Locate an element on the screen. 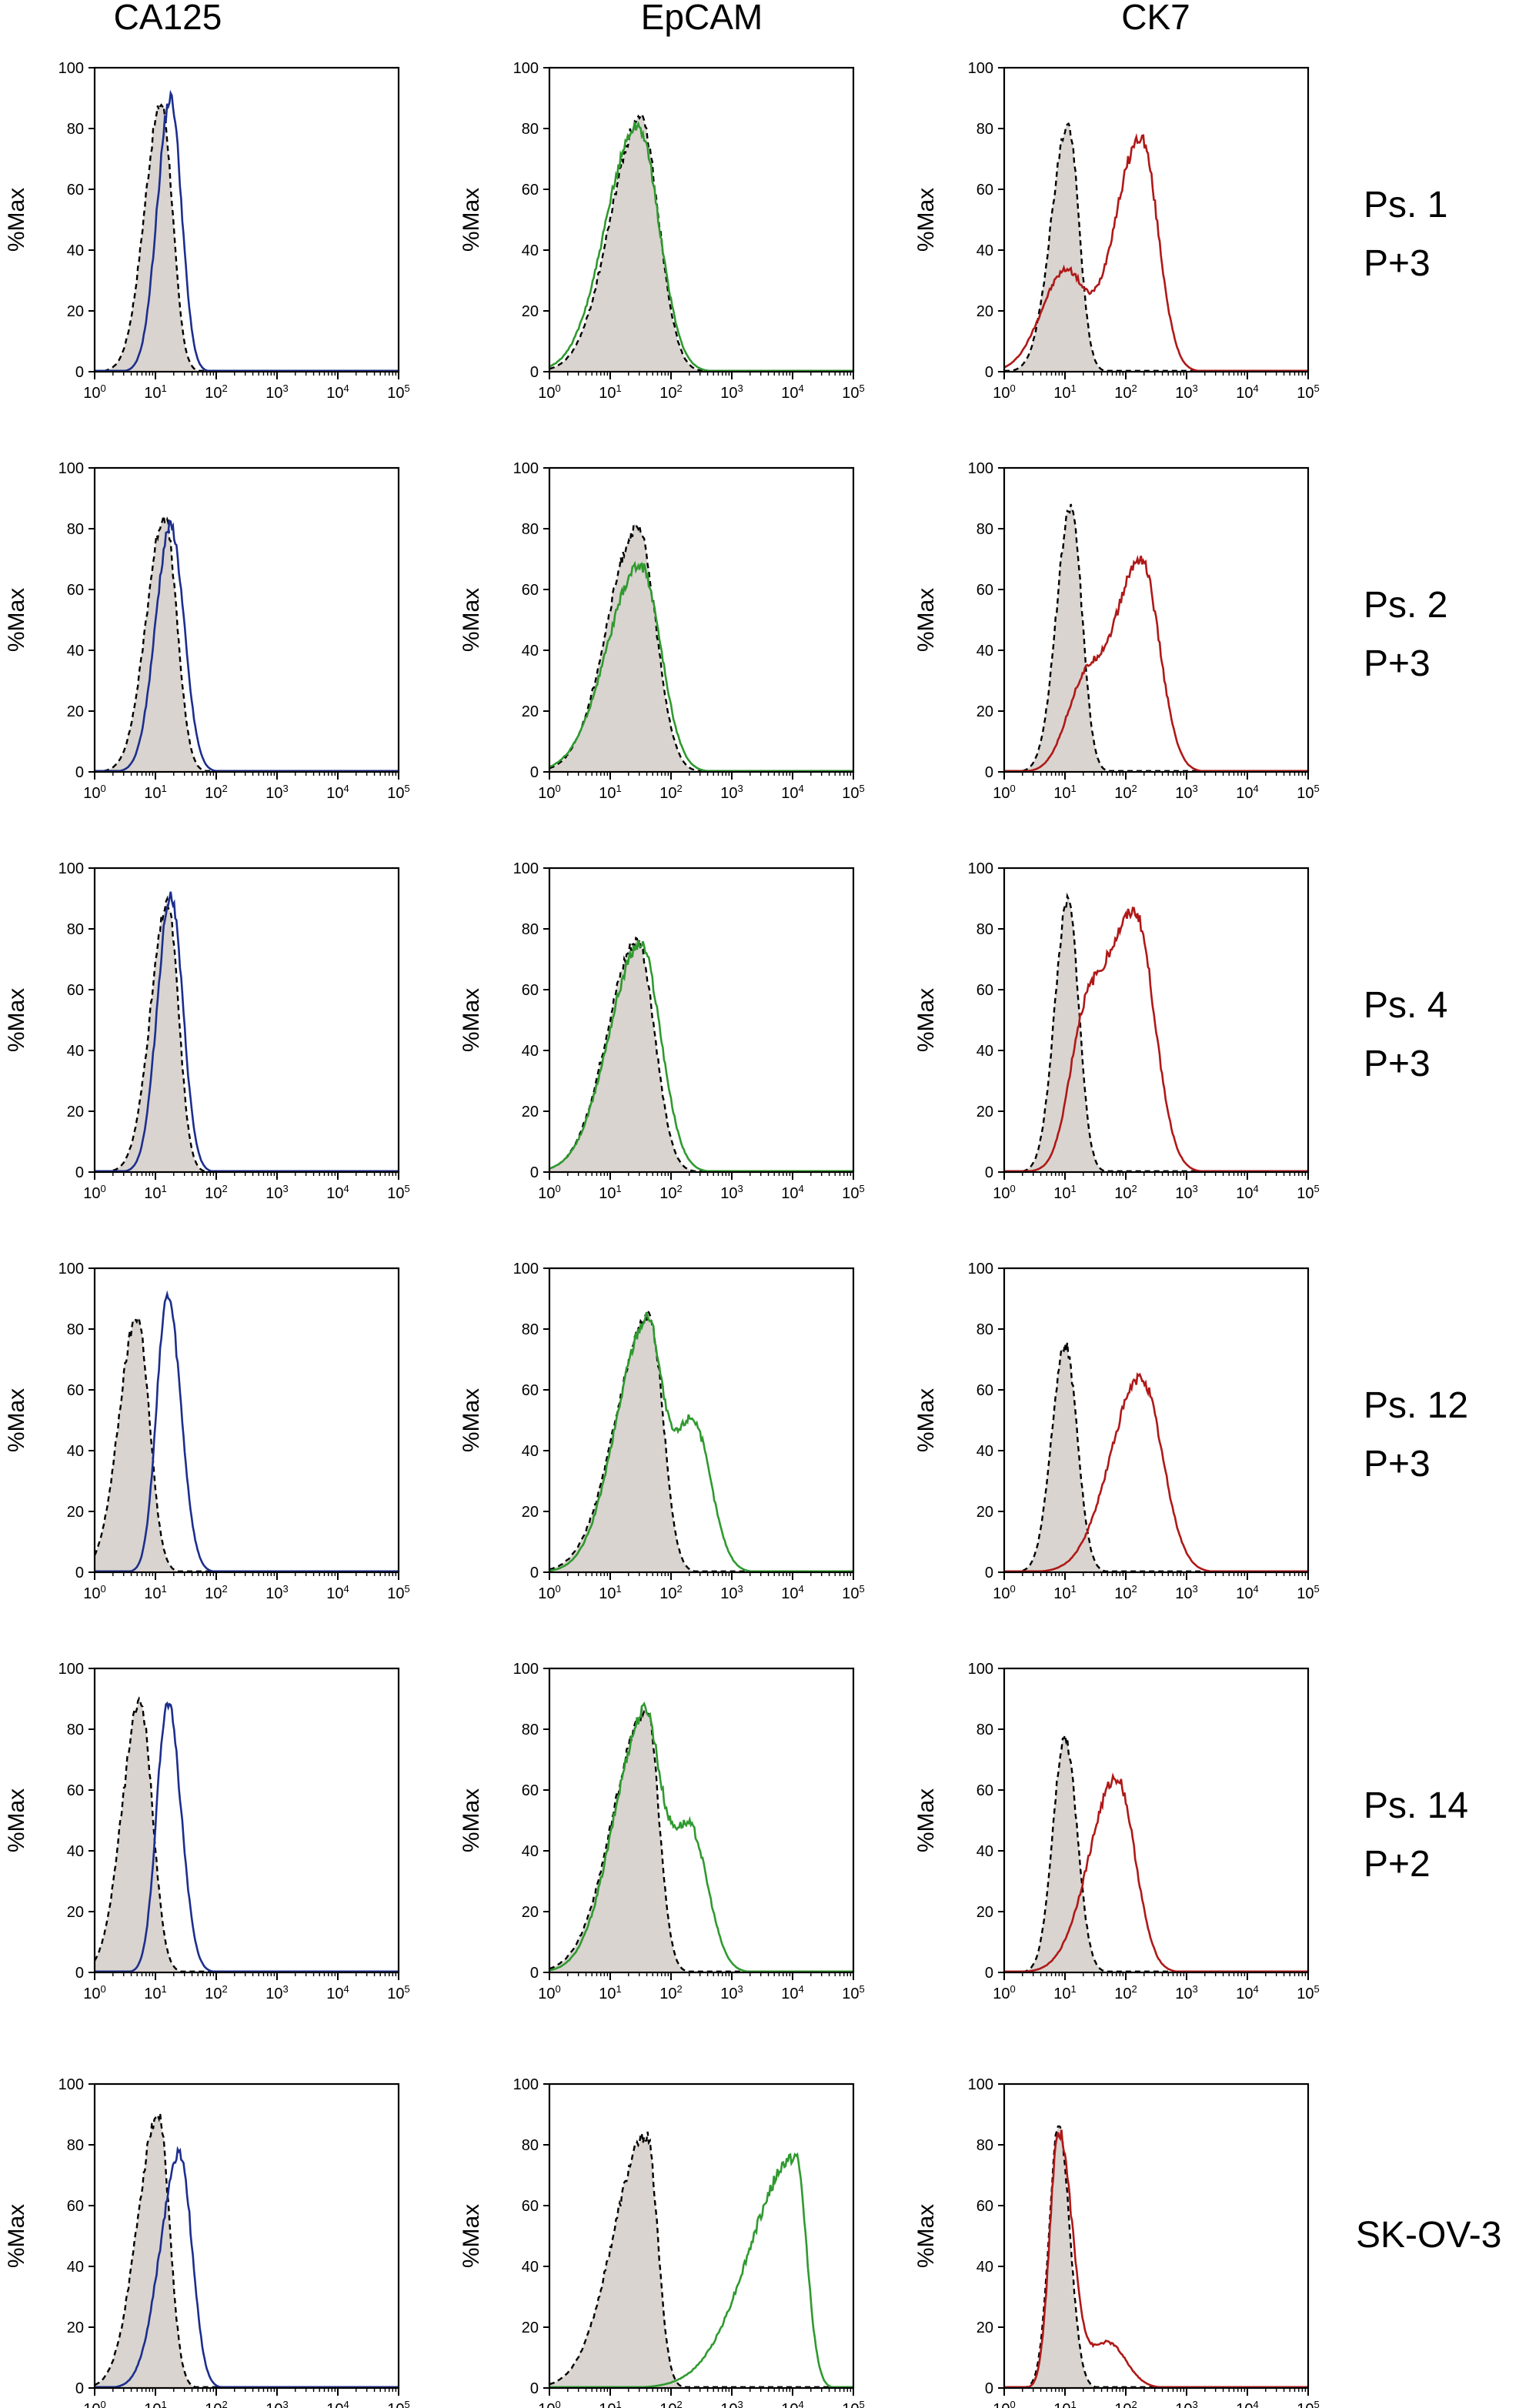 The width and height of the screenshot is (1539, 2408). marker-line-ck7 is located at coordinates (1156, 2259).